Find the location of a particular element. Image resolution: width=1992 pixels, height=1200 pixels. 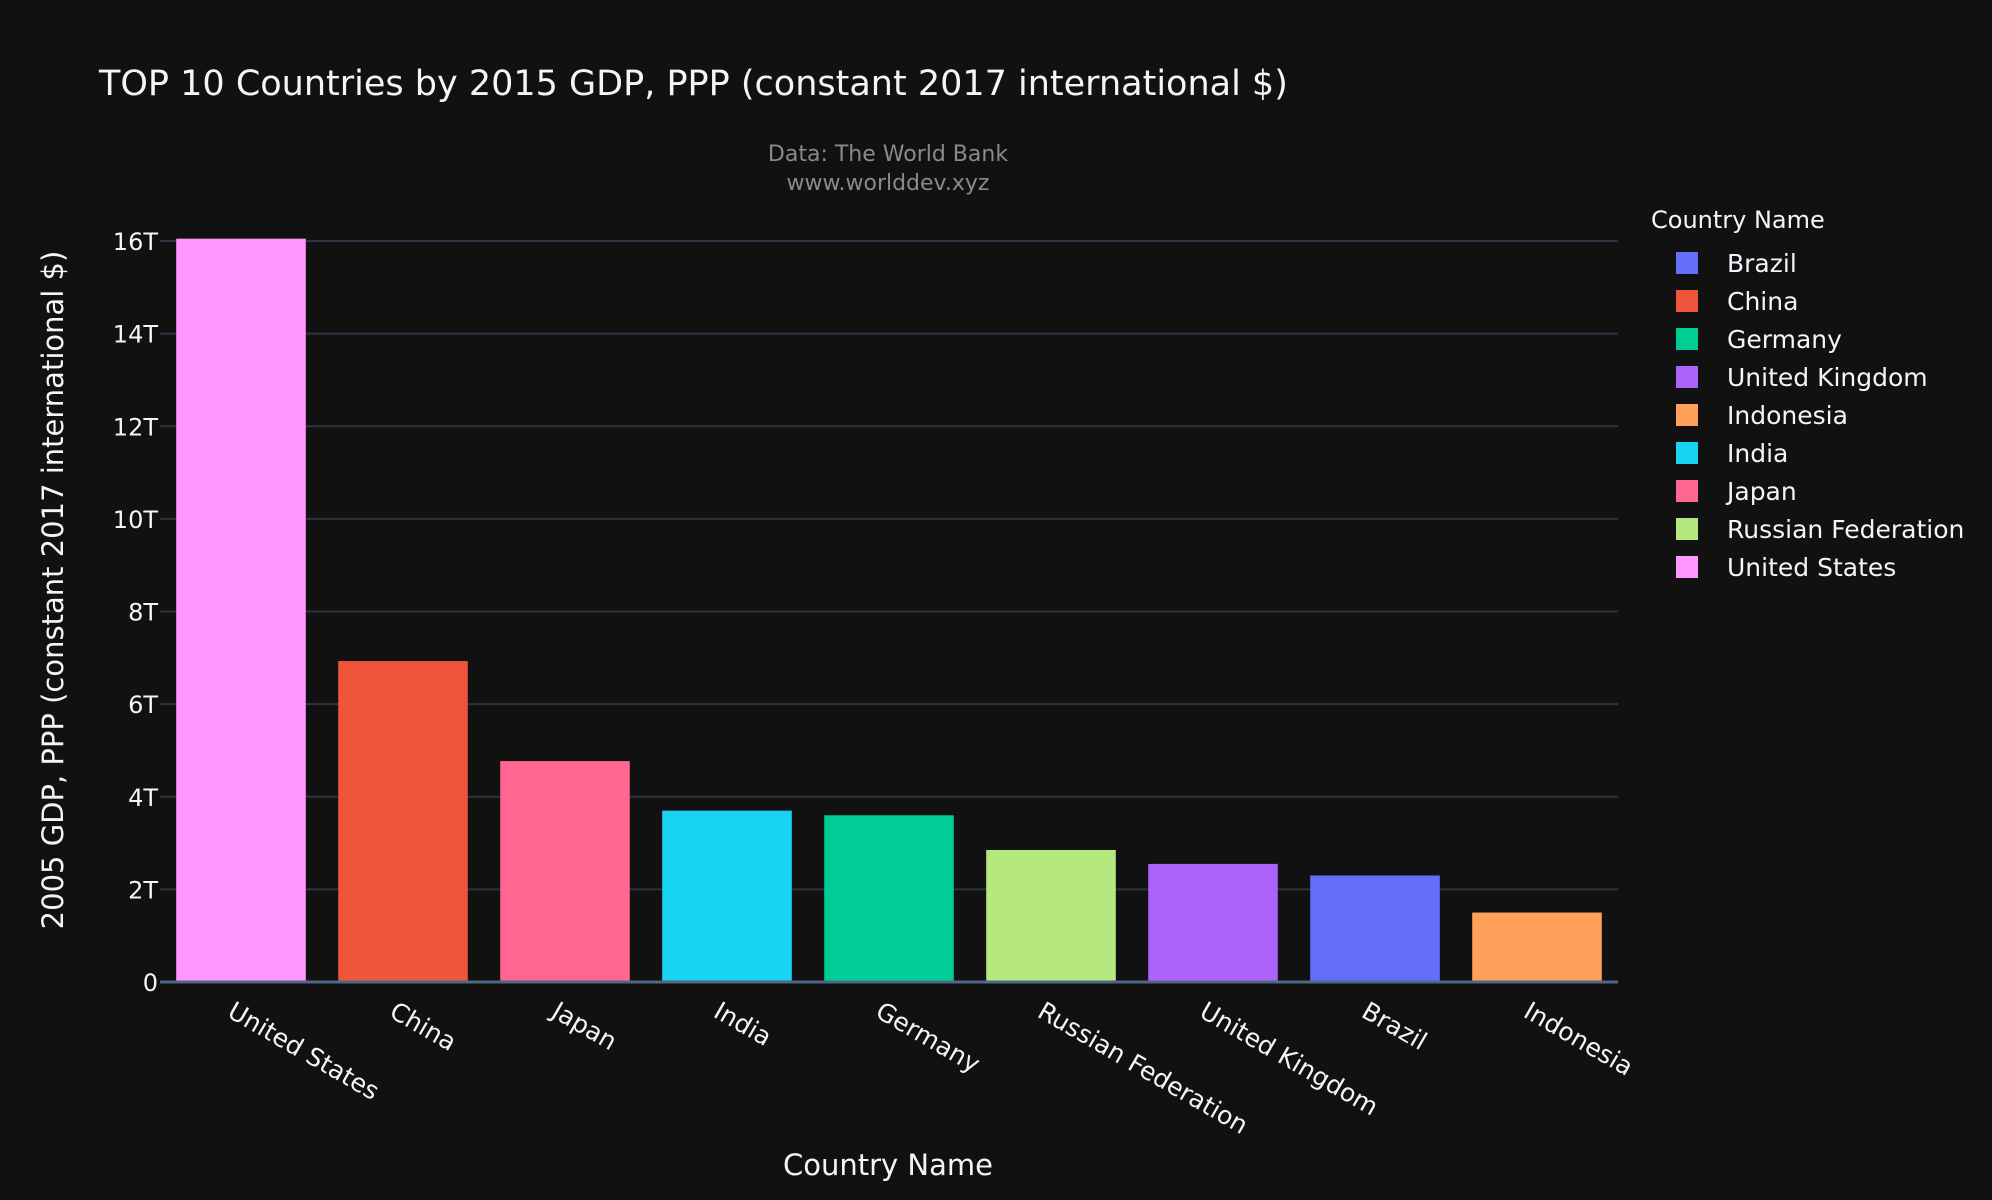

x-tick-label: Germany is located at coordinates (928, 1037).